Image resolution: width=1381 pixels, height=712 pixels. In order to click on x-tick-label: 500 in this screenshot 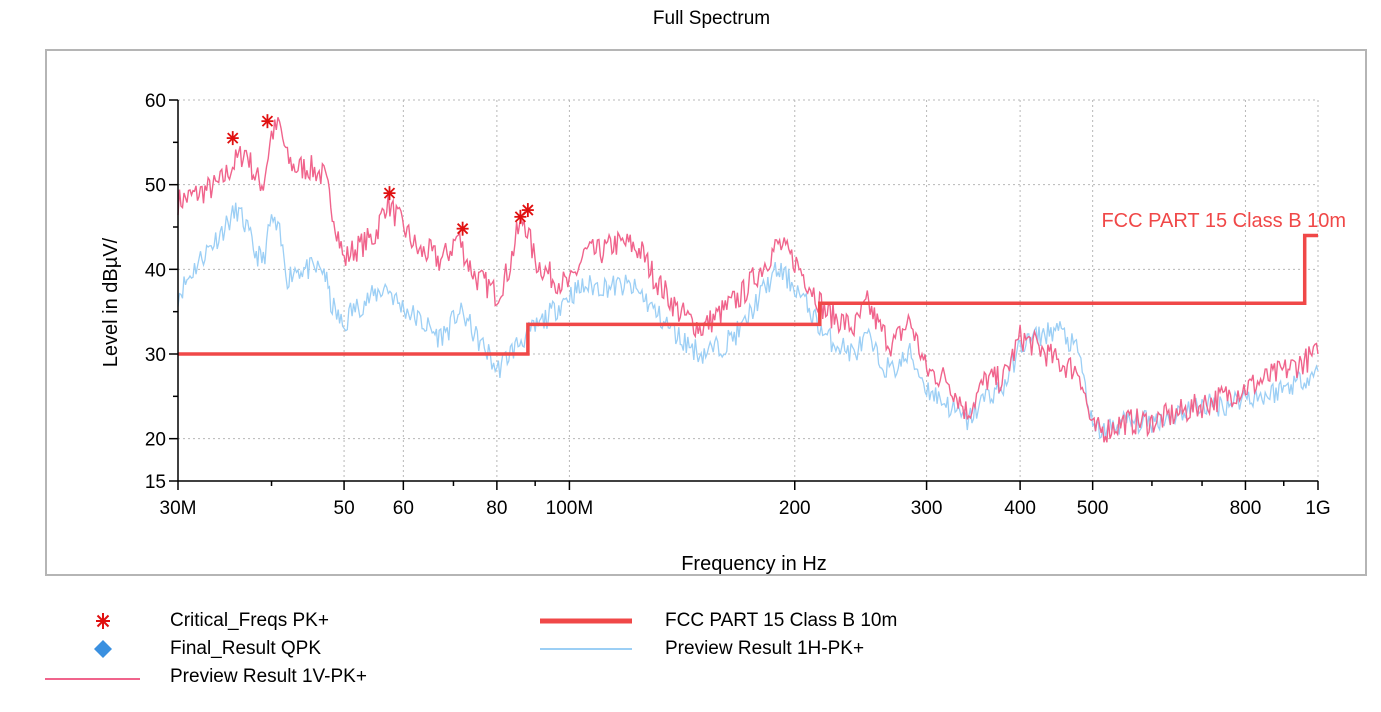, I will do `click(1093, 508)`.